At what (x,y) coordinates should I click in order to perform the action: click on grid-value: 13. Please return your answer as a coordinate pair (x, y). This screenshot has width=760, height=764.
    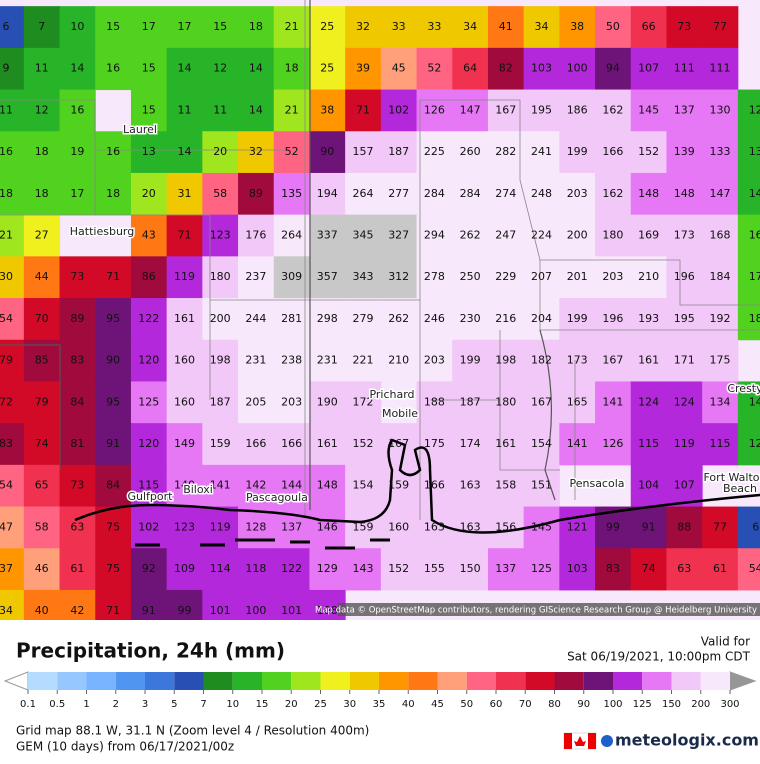
    Looking at the image, I should click on (149, 151).